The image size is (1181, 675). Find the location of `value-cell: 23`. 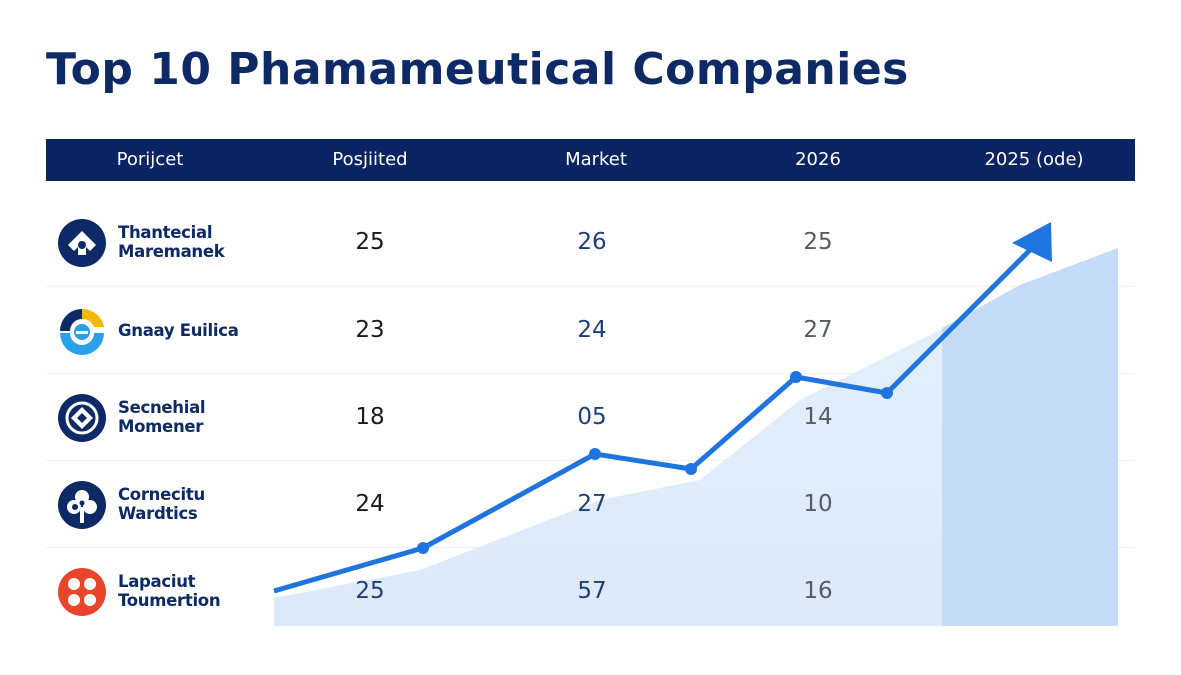

value-cell: 23 is located at coordinates (370, 330).